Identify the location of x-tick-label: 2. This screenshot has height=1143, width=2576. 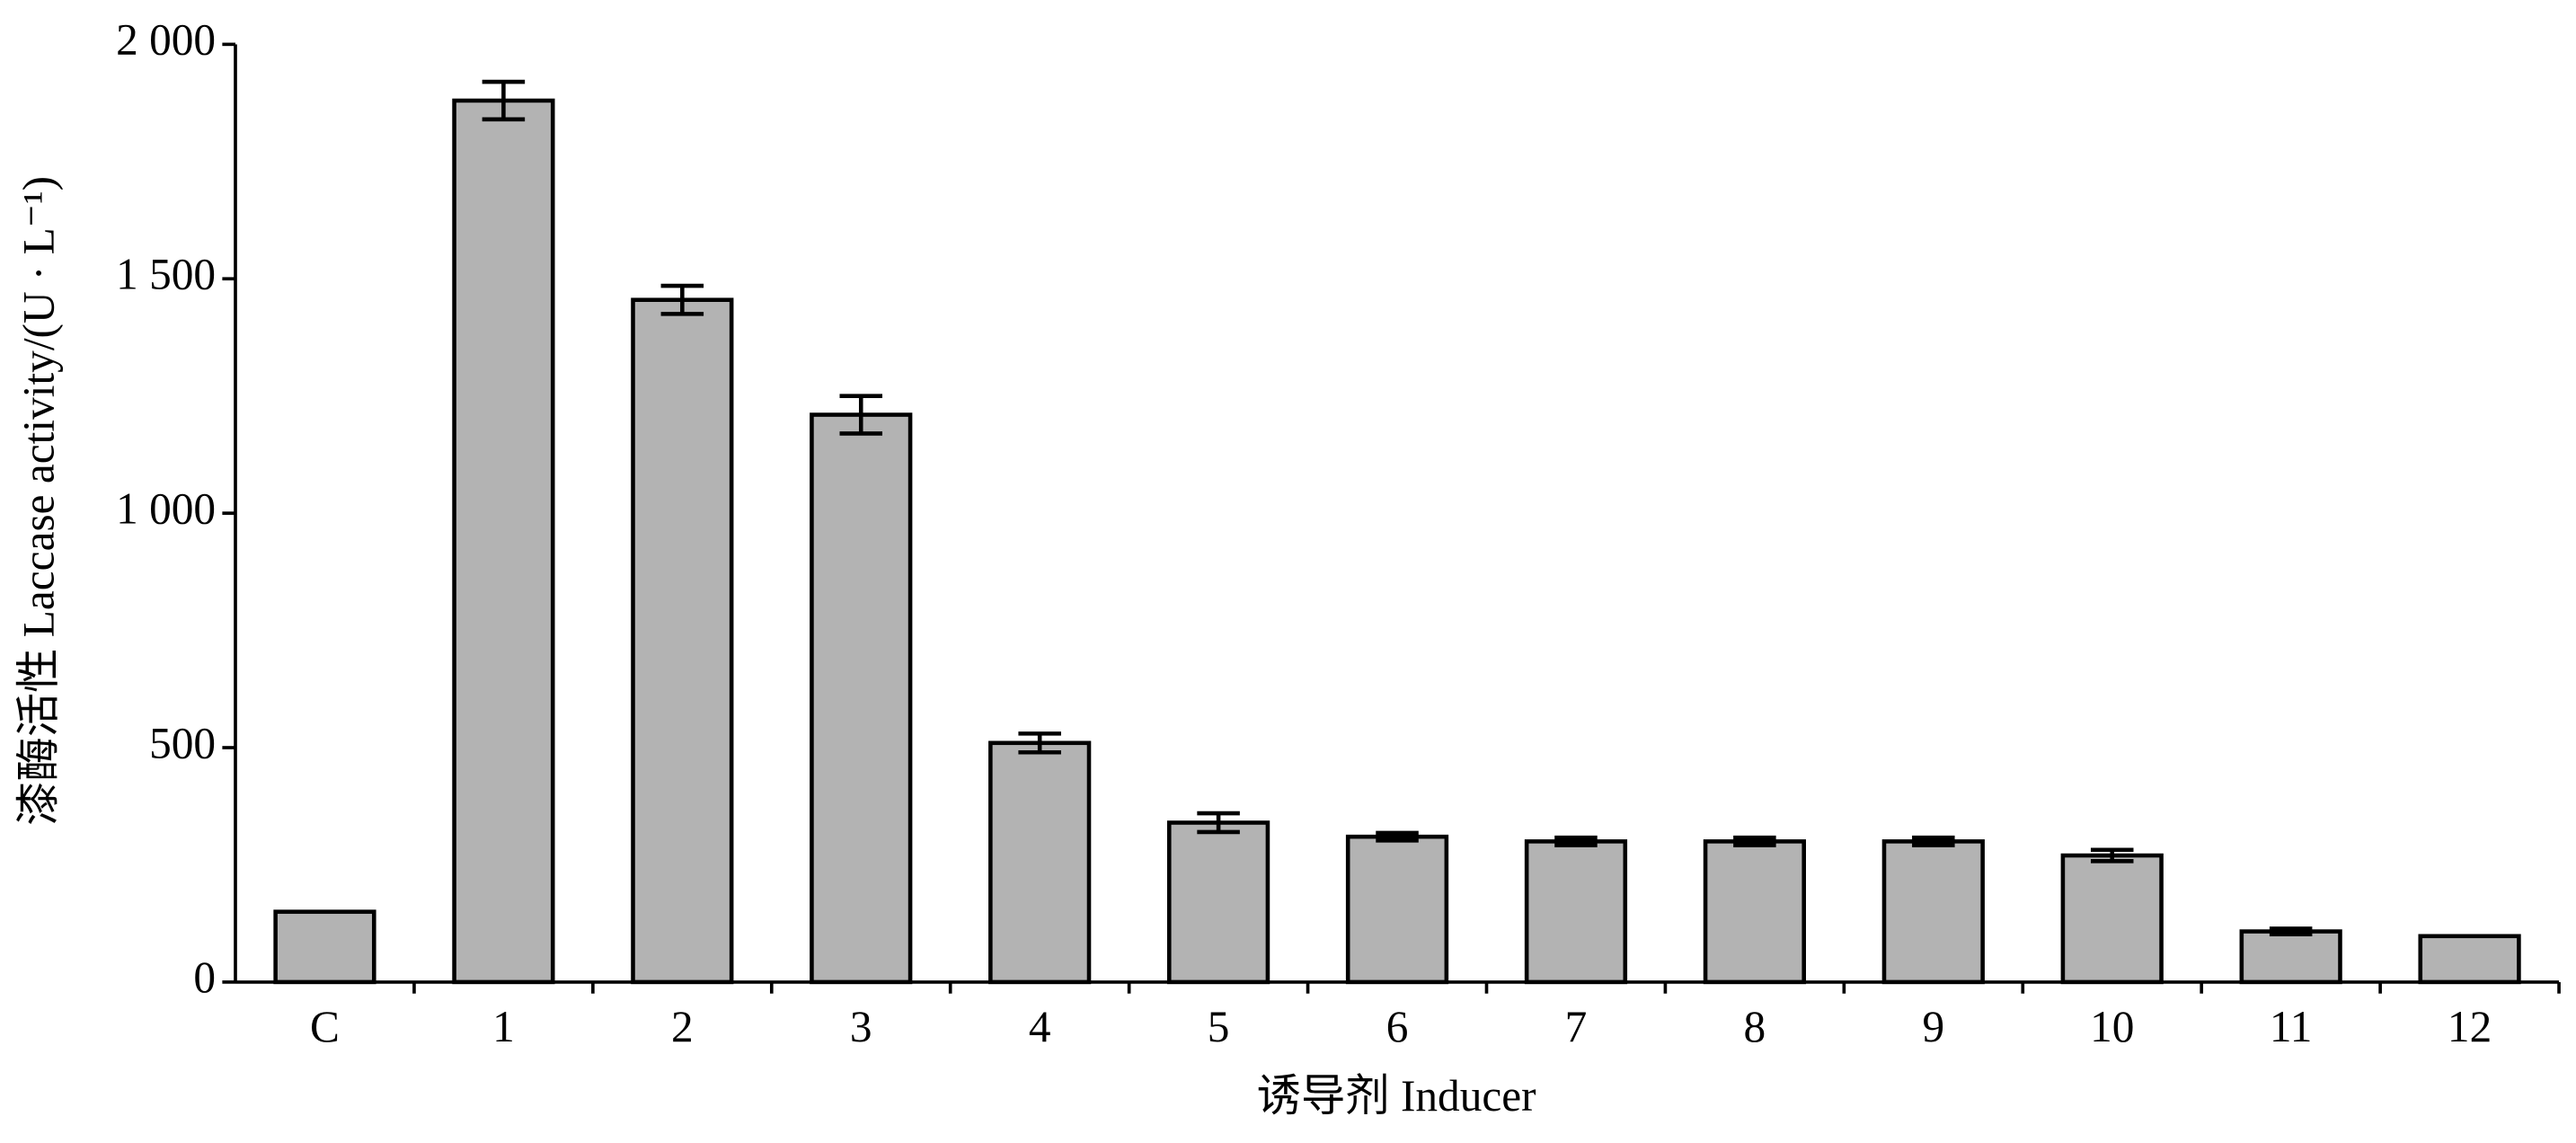
(682, 1027).